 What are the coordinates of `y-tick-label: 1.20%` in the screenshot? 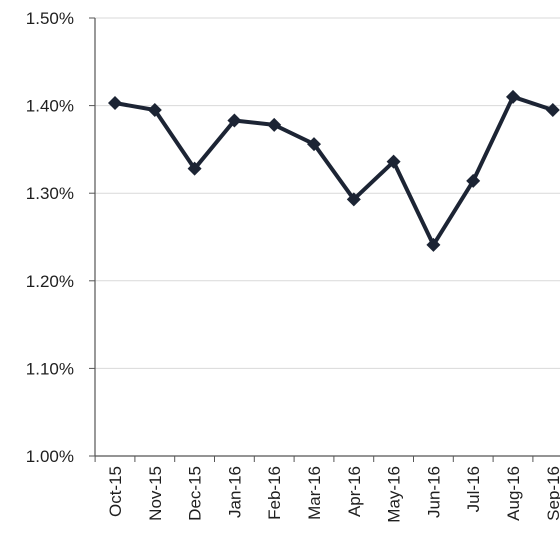 It's located at (50, 281).